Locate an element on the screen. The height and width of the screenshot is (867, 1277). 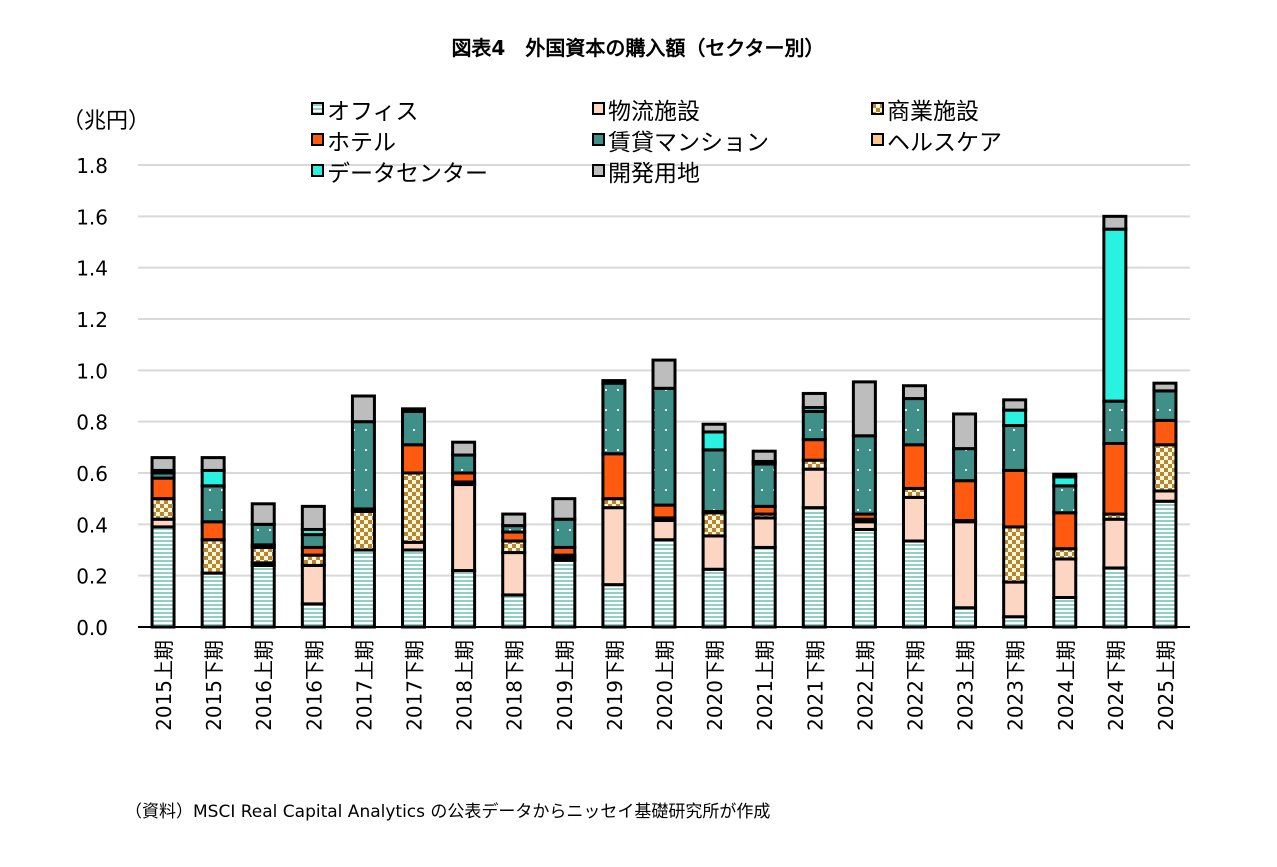
x-tick-label: 2022下期 is located at coordinates (915, 685).